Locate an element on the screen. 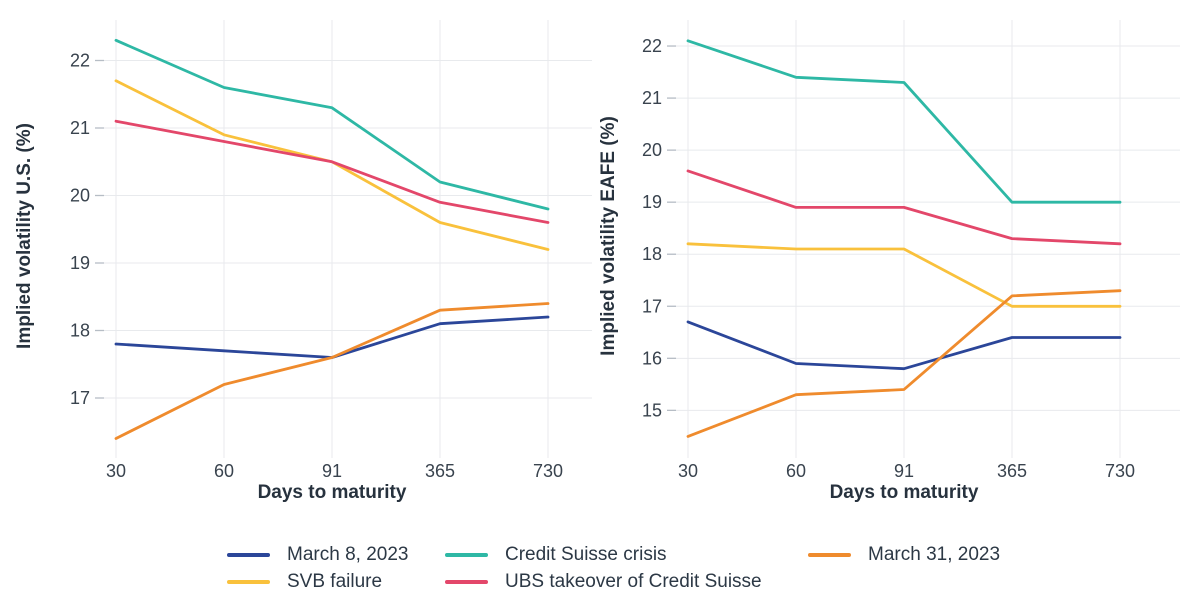  legend-item-svb-failure: SVB failure is located at coordinates (317, 581).